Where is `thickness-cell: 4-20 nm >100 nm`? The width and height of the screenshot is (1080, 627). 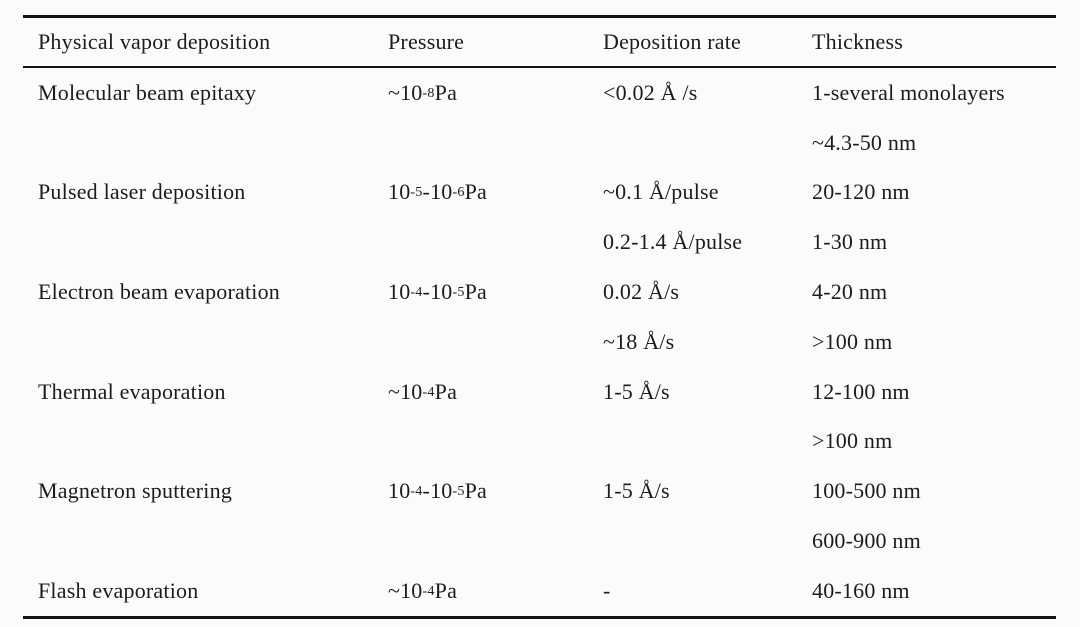 thickness-cell: 4-20 nm >100 nm is located at coordinates (934, 317).